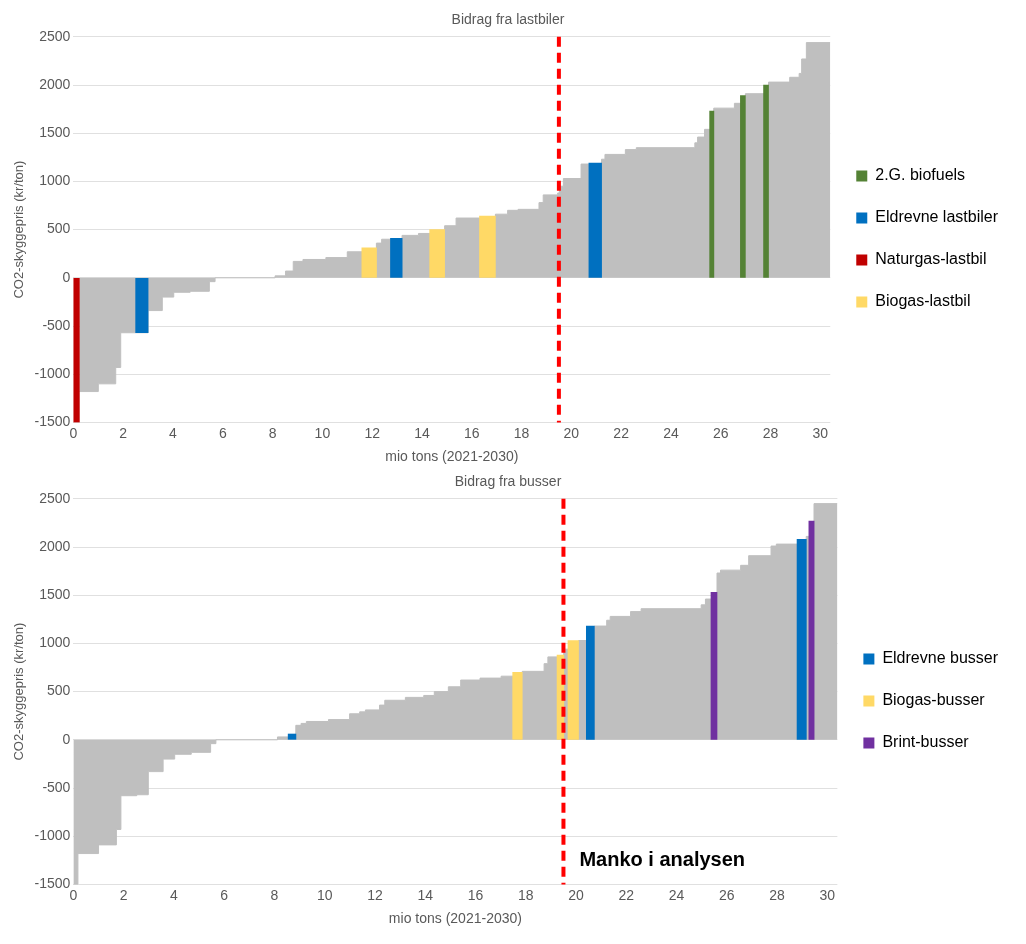  Describe the element at coordinates (508, 481) in the screenshot. I see `chart-title: Bidrag fra busser` at that location.